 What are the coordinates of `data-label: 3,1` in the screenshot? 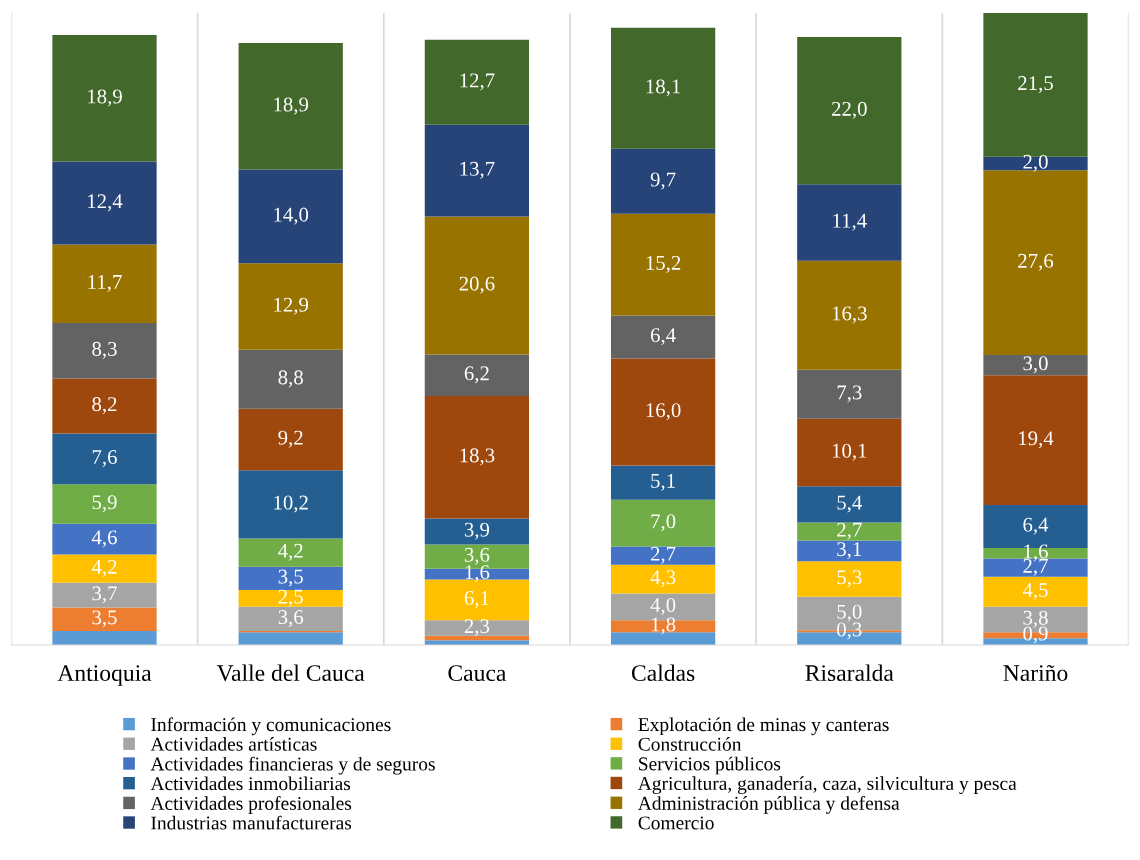 It's located at (849, 551).